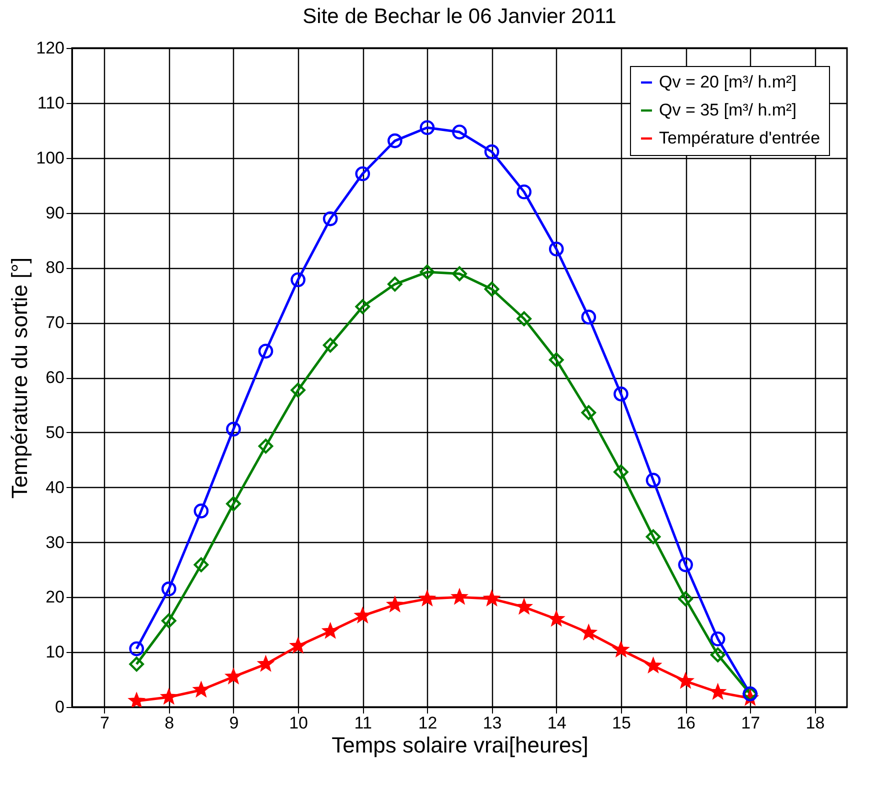  What do you see at coordinates (298, 723) in the screenshot?
I see `x-tick-label: 10` at bounding box center [298, 723].